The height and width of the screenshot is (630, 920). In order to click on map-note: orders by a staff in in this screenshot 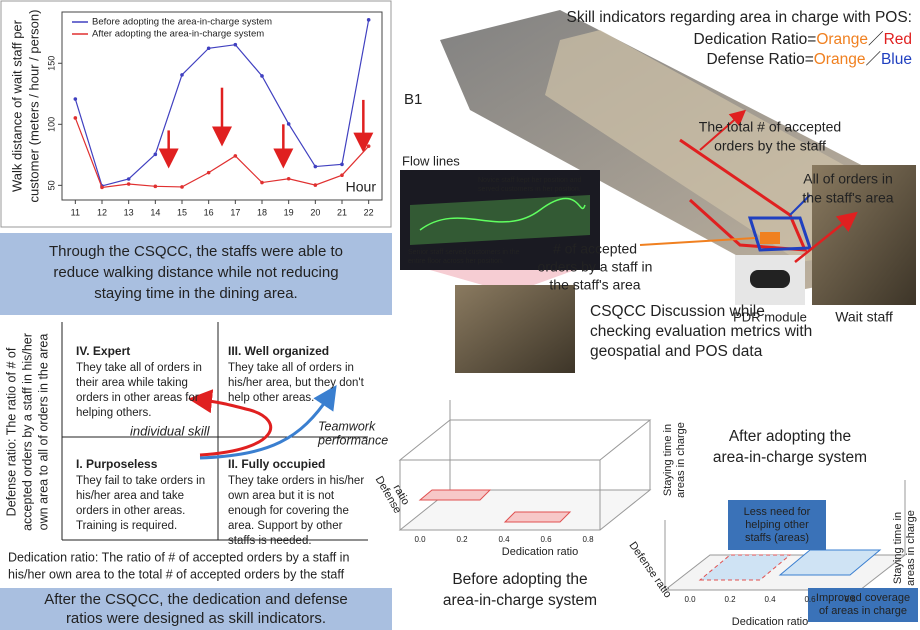, I will do `click(595, 267)`.